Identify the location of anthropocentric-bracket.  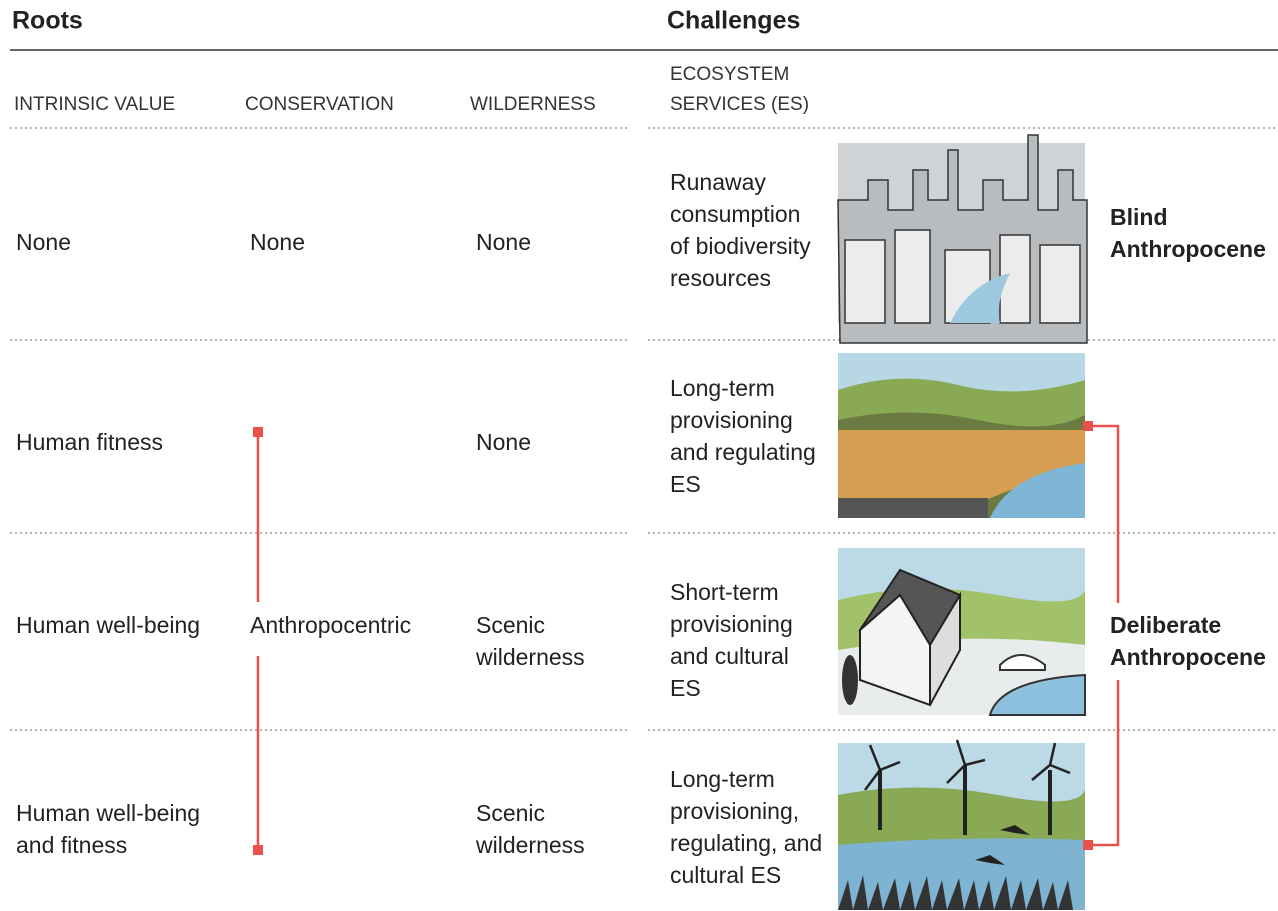
(258, 641).